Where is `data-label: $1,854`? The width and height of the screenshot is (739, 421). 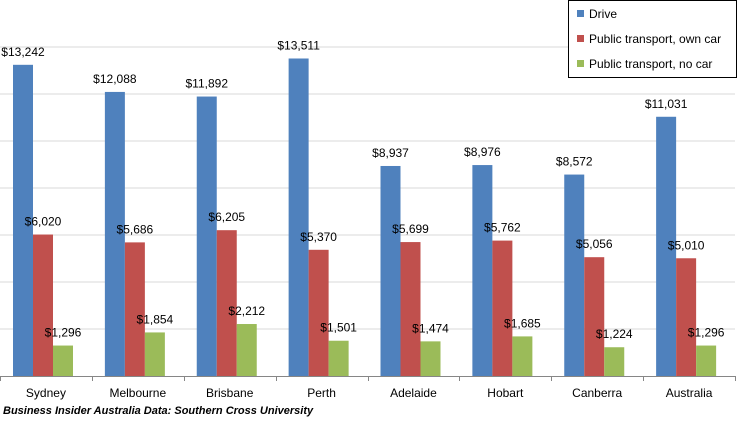
data-label: $1,854 is located at coordinates (155, 319).